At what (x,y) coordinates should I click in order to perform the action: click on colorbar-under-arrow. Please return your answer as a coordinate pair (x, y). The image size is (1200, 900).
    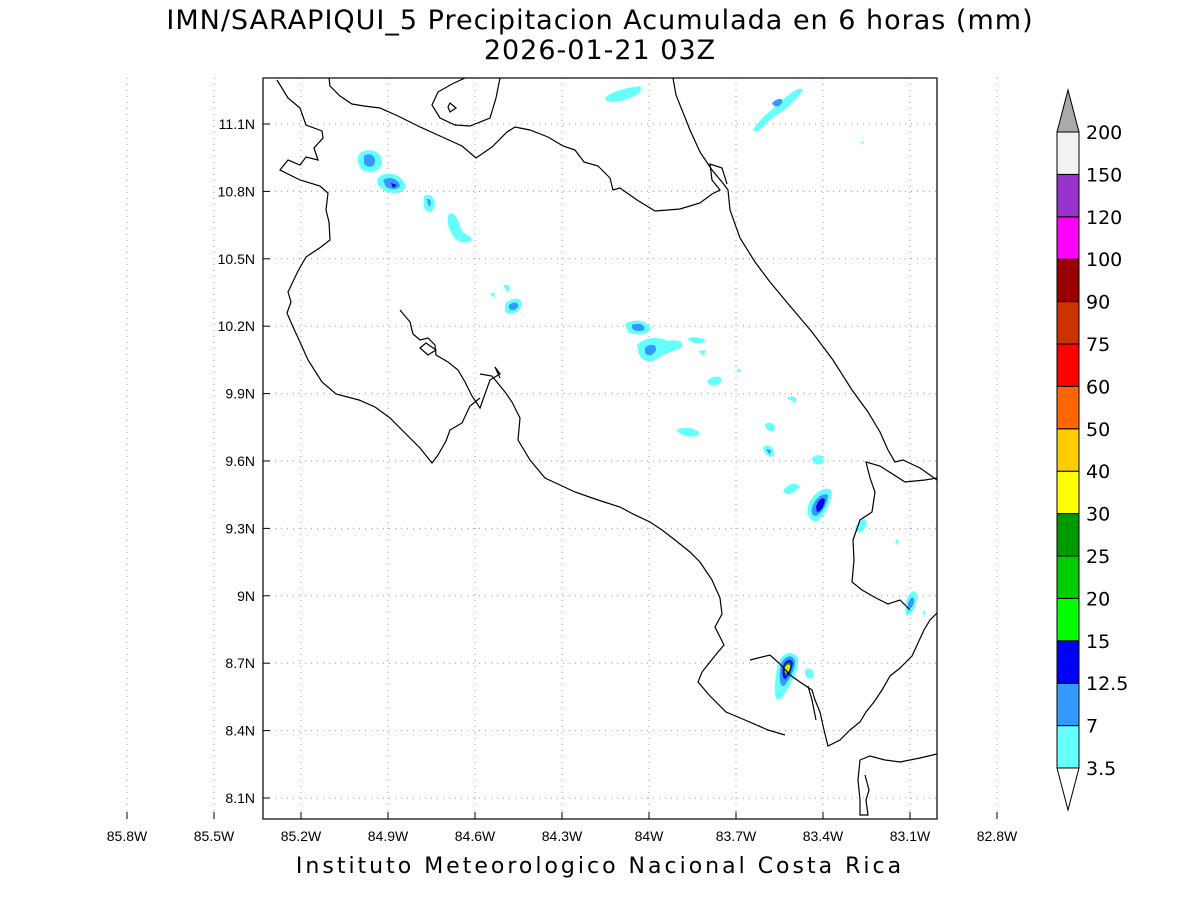
    Looking at the image, I should click on (1068, 789).